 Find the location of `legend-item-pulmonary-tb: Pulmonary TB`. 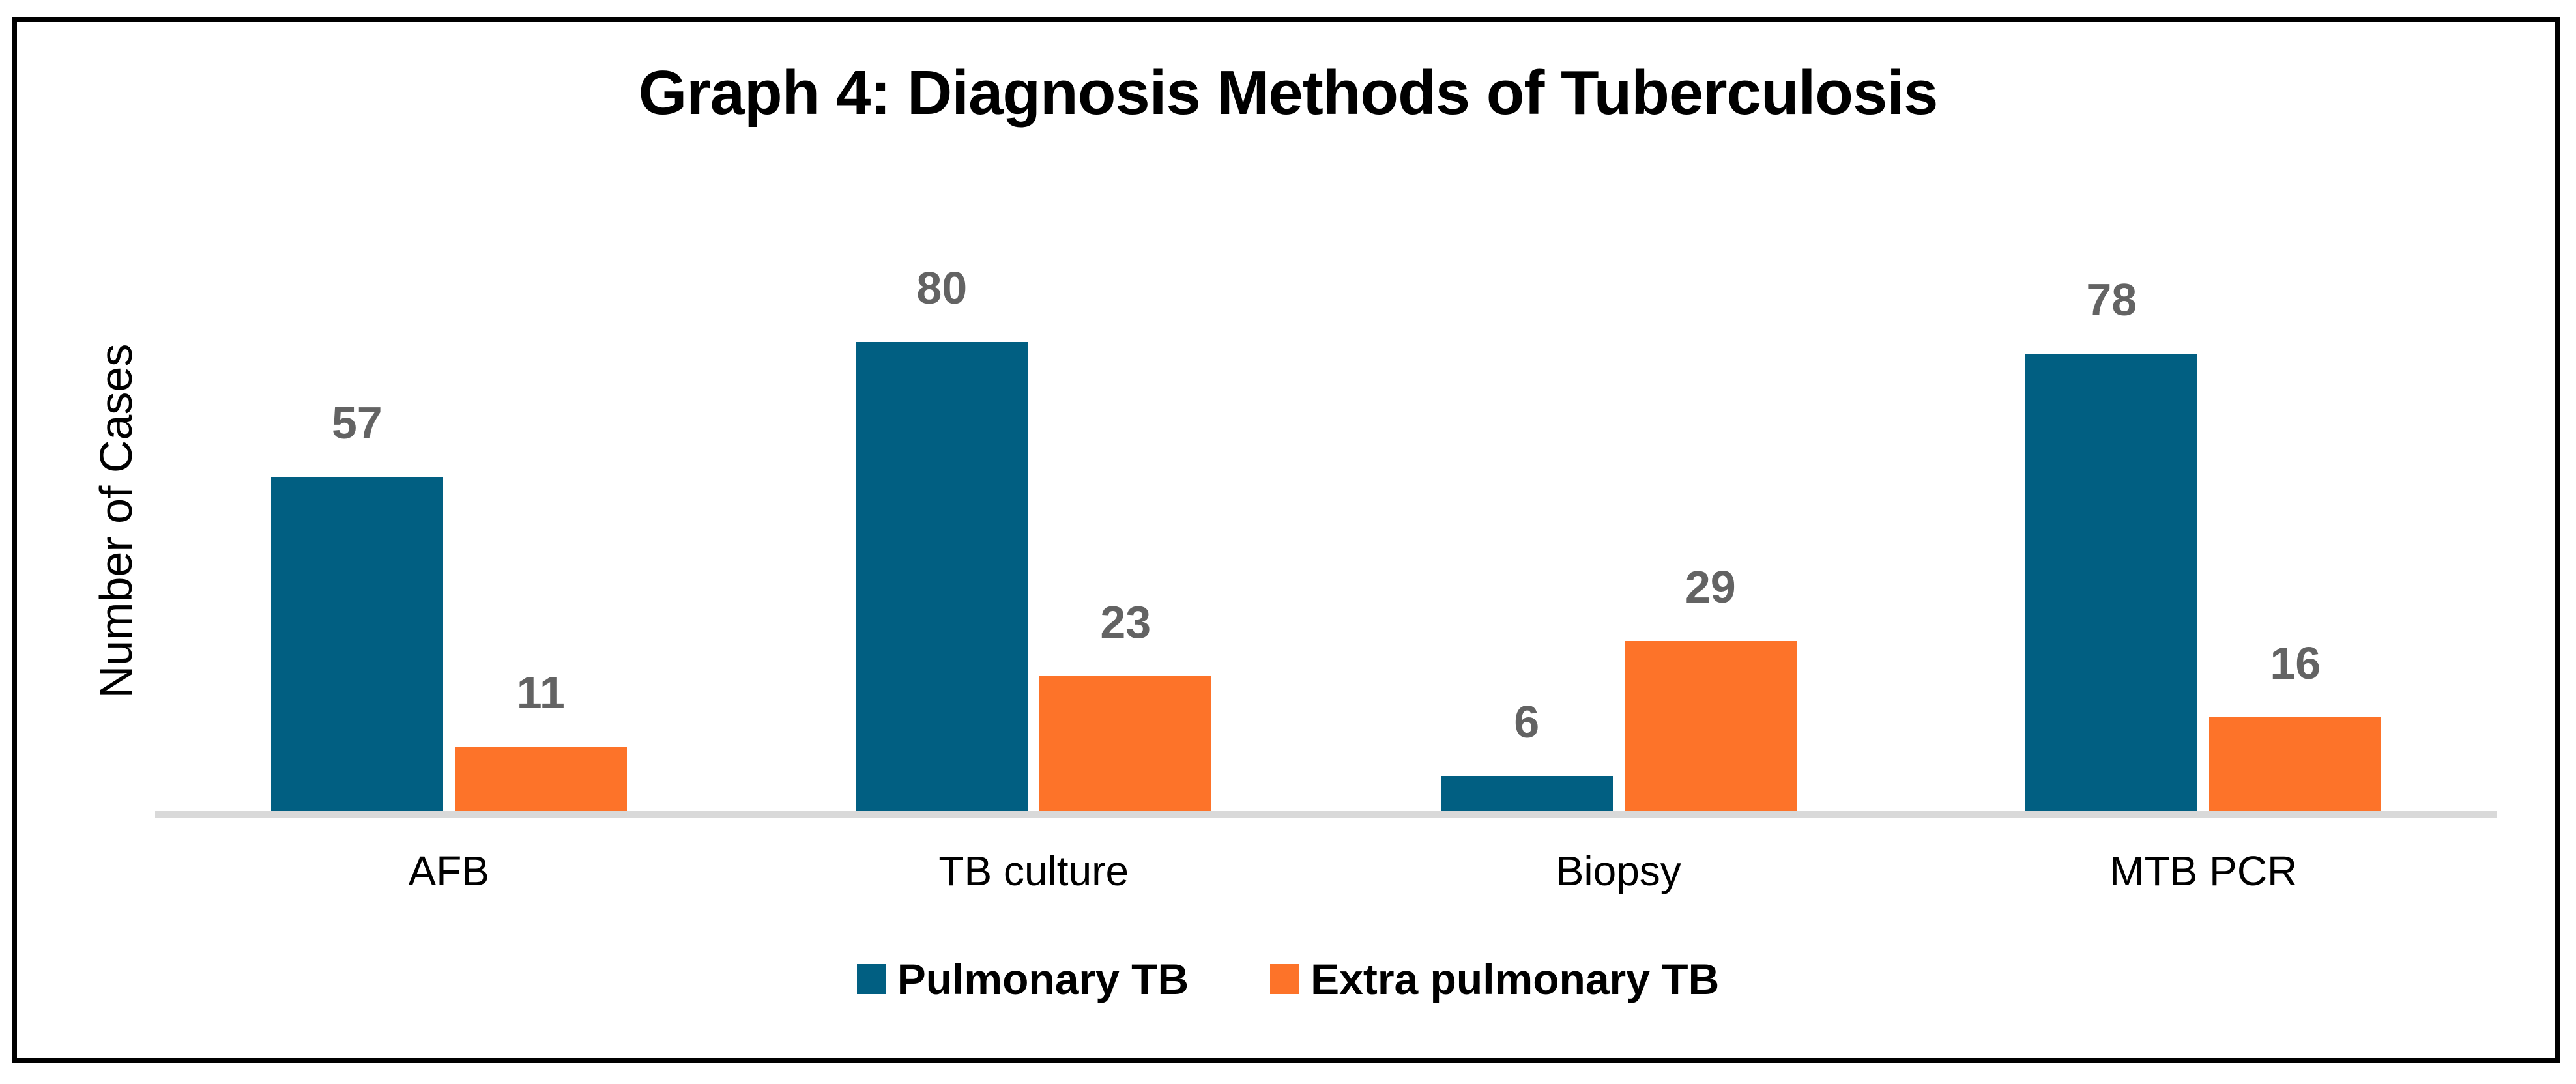

legend-item-pulmonary-tb: Pulmonary TB is located at coordinates (1022, 979).